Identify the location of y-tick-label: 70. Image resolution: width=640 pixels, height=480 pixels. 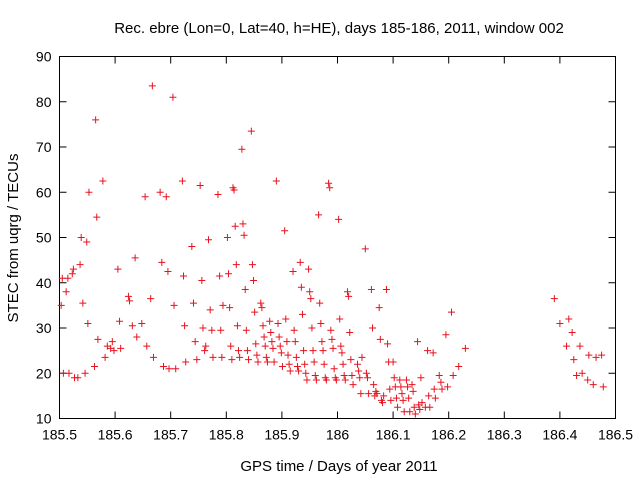
(44, 147).